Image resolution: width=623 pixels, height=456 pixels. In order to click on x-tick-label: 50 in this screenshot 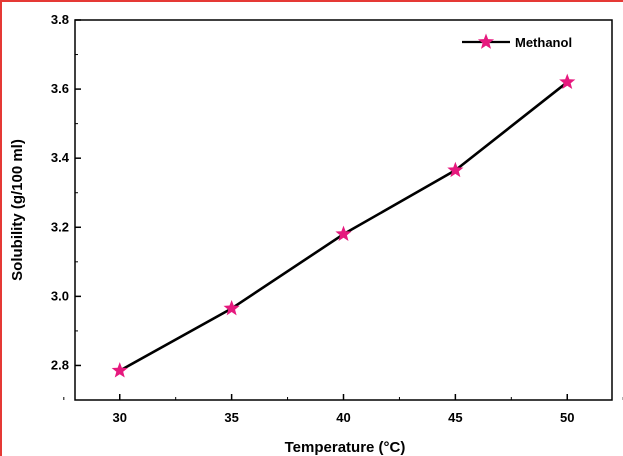, I will do `click(567, 417)`.